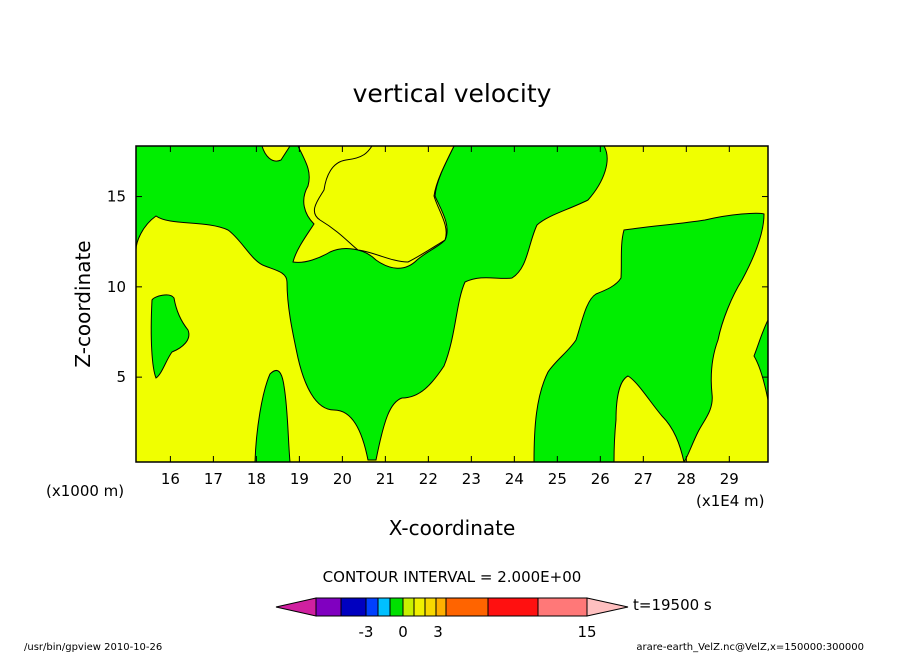 The image size is (904, 654). I want to click on y-tick-label: 10, so click(116, 287).